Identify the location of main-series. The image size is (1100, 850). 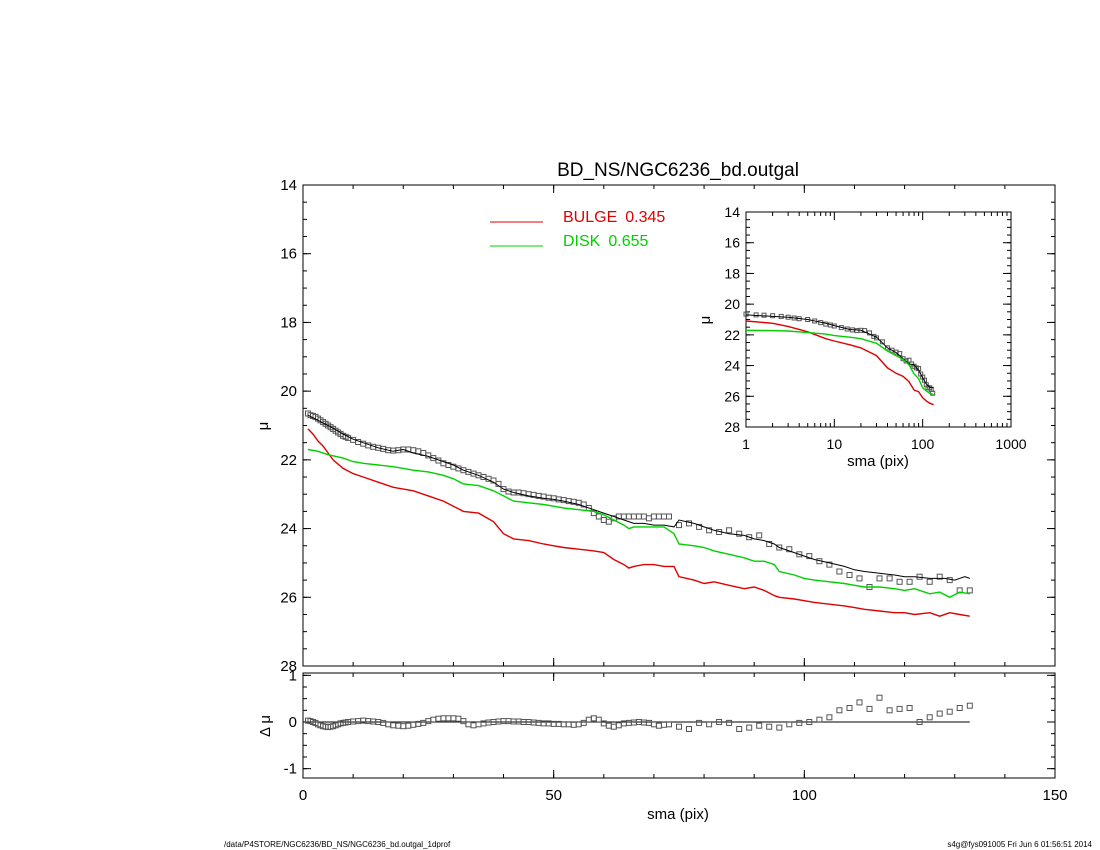
(639, 513).